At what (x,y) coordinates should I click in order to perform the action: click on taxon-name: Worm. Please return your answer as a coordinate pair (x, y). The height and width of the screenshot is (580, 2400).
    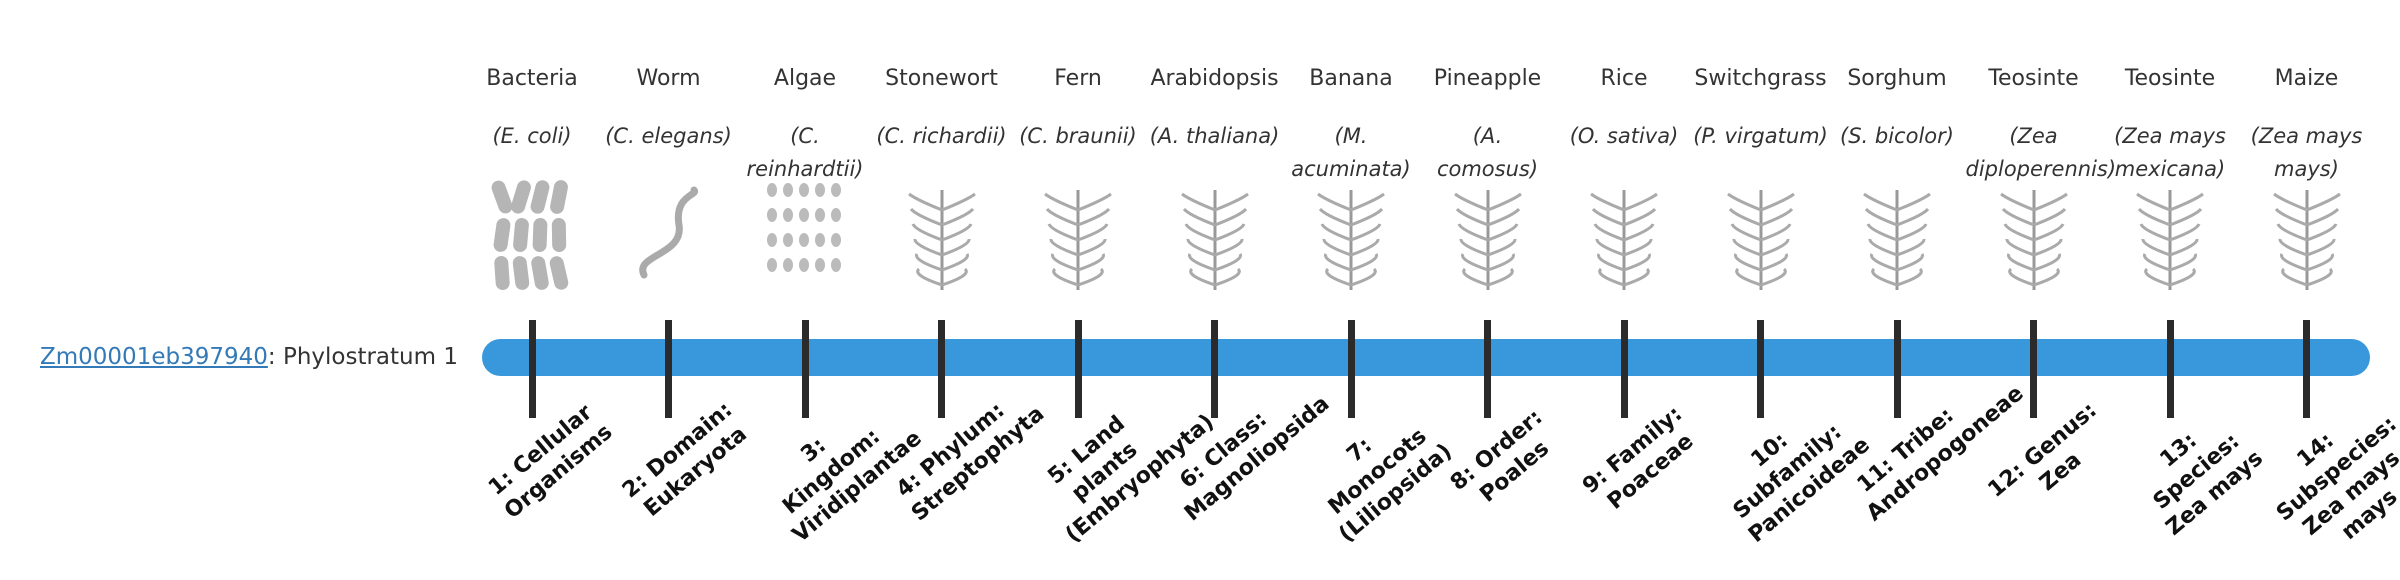
    Looking at the image, I should click on (668, 78).